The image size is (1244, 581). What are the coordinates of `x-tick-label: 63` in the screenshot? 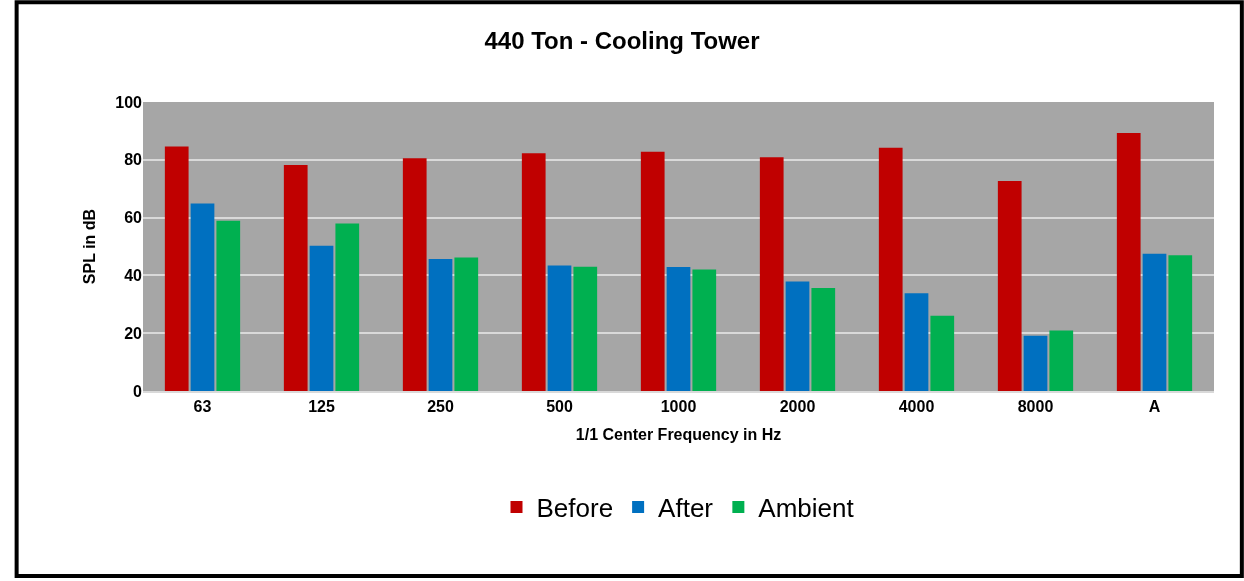 It's located at (202, 407).